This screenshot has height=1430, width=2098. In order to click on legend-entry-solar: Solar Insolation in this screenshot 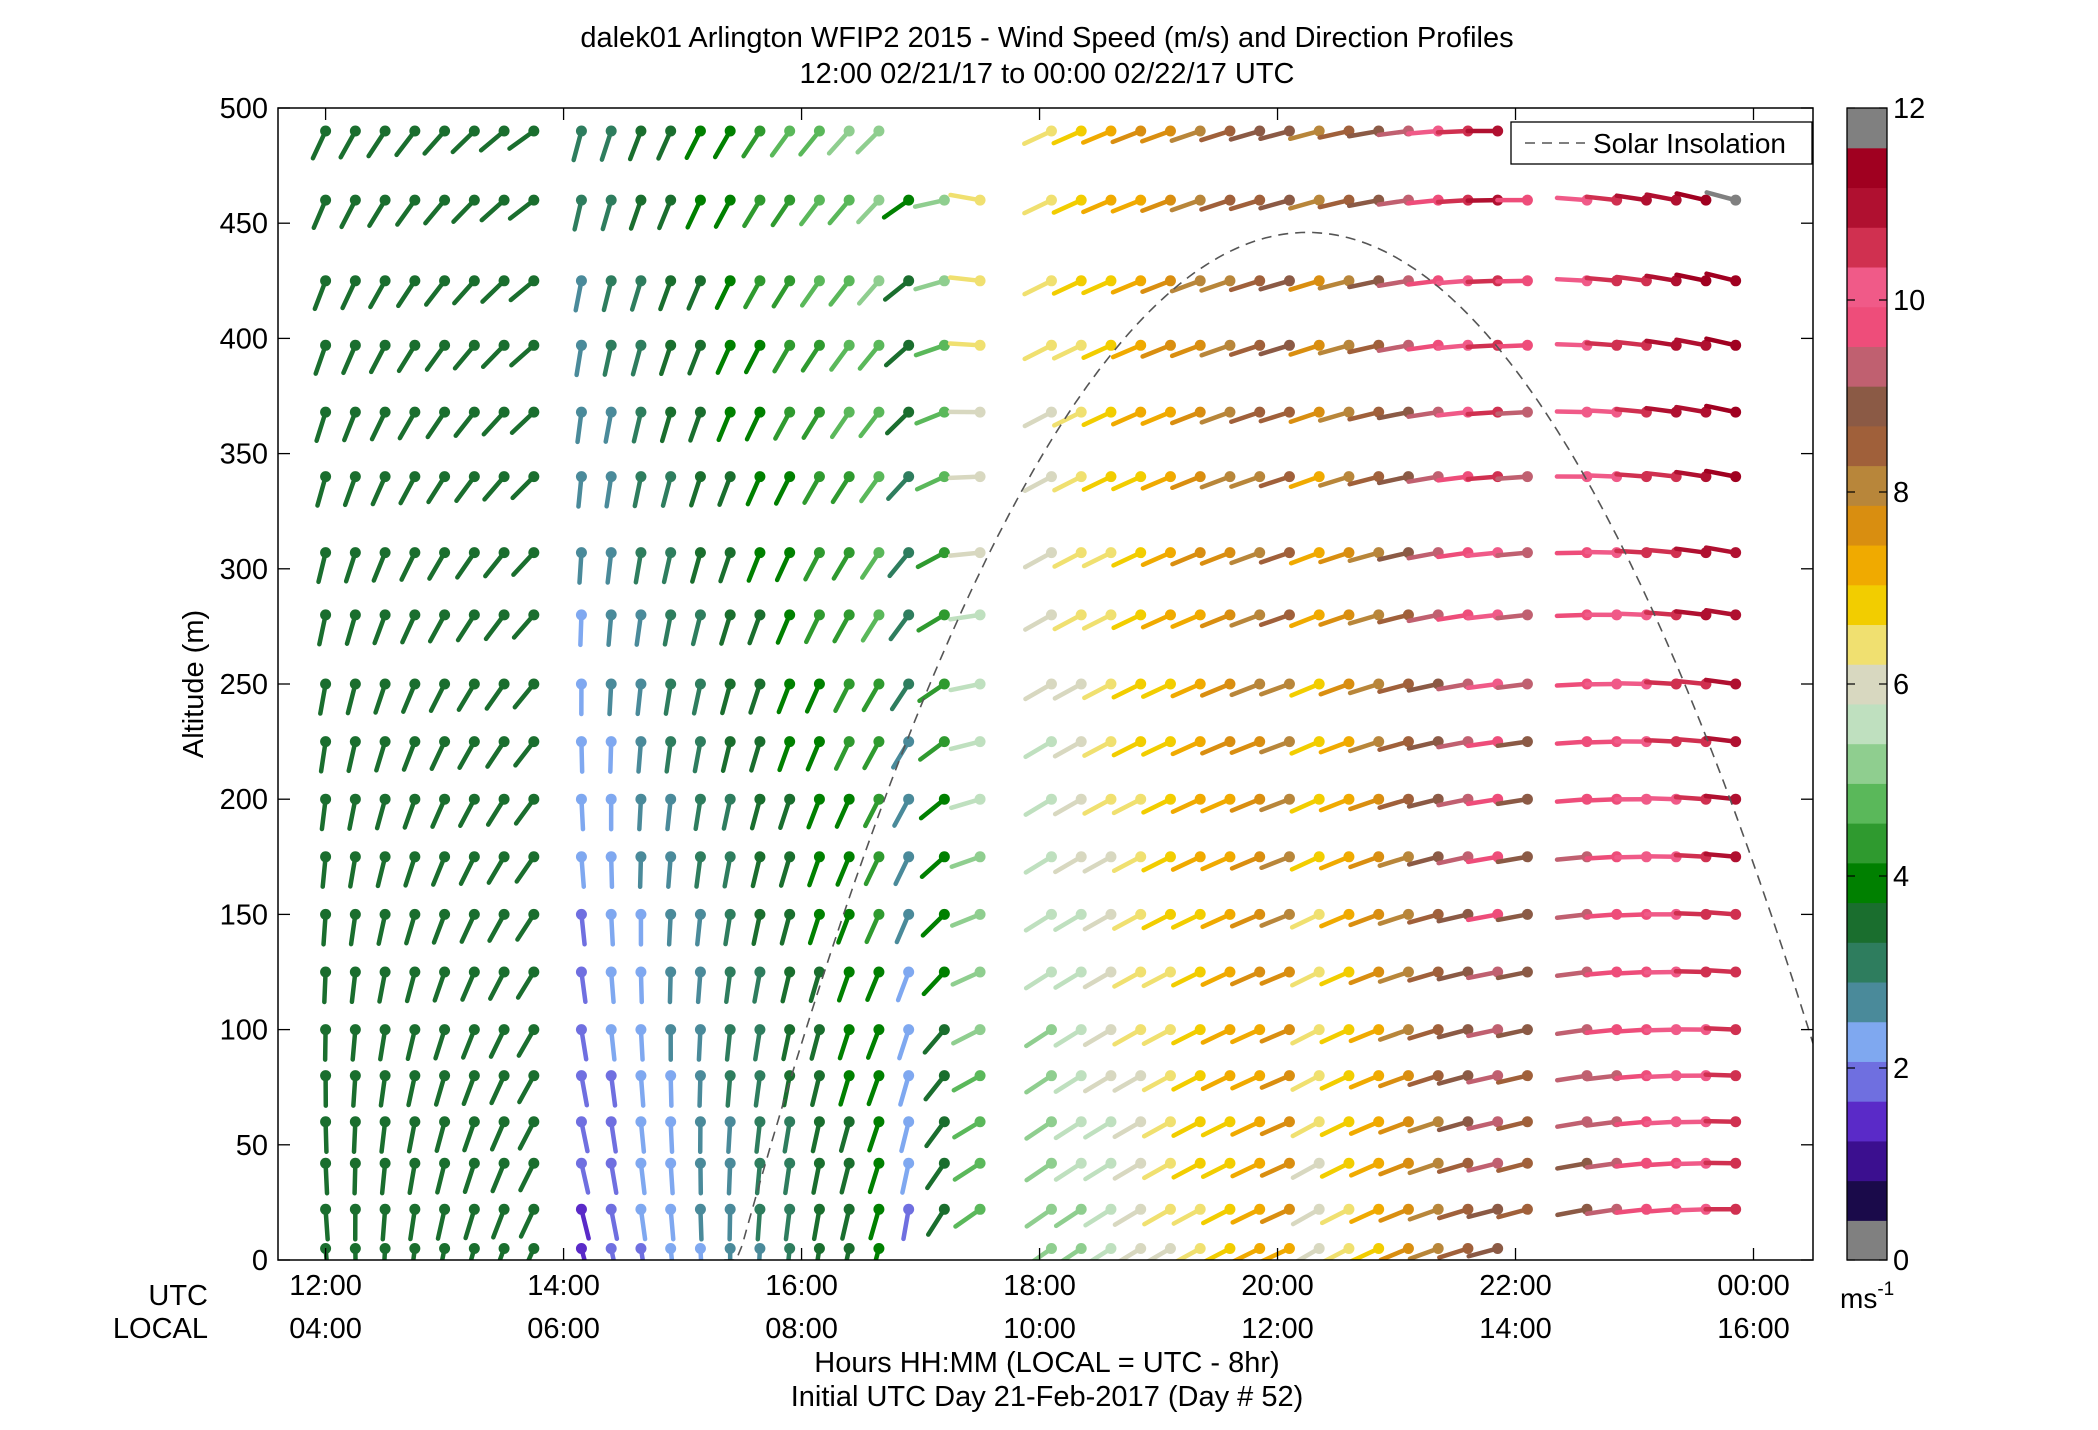, I will do `click(1689, 143)`.